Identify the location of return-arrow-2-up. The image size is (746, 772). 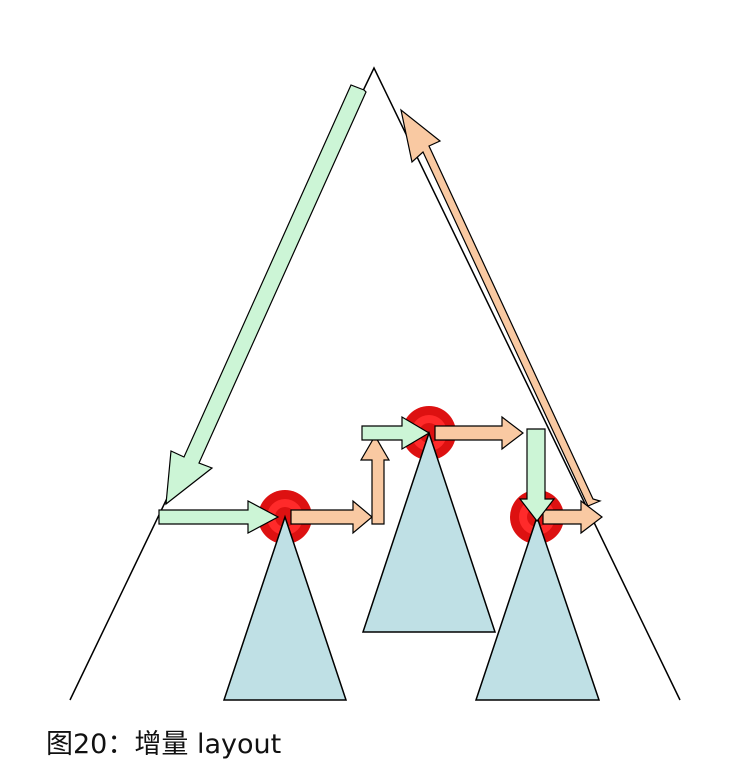
(375, 479).